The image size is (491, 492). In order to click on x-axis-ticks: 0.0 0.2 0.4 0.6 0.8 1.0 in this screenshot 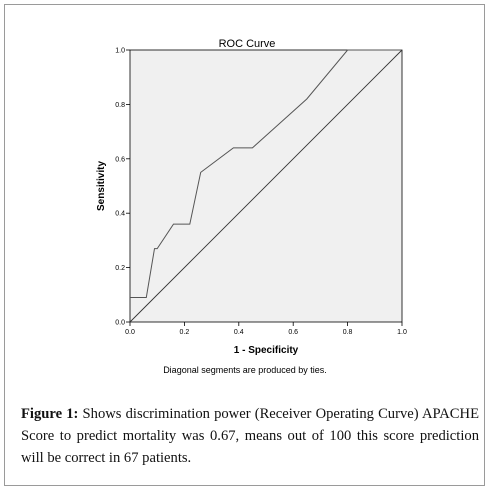, I will do `click(266, 329)`.